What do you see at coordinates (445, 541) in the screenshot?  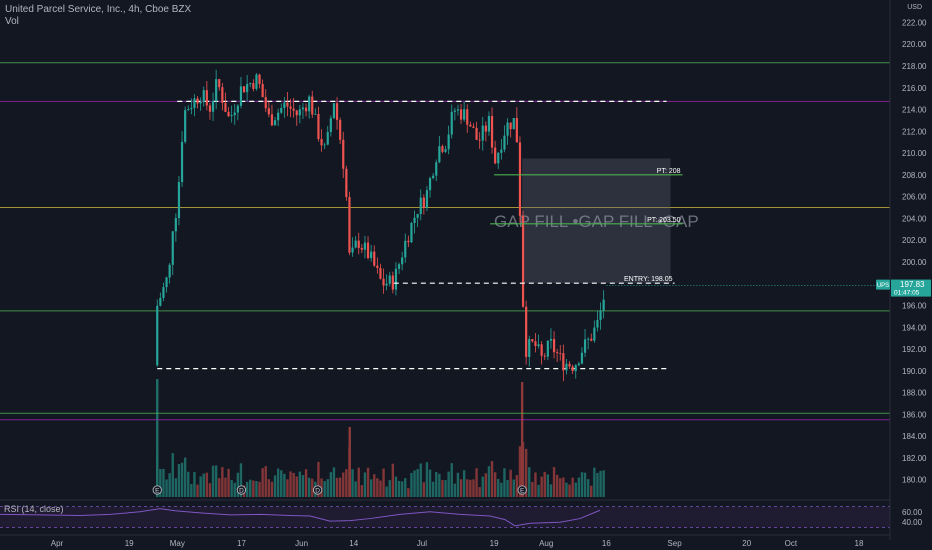 I see `x-axis: Apr 19 May 17 Jun 14 Jul 19 Aug 16 Sep 20 Oct 18` at bounding box center [445, 541].